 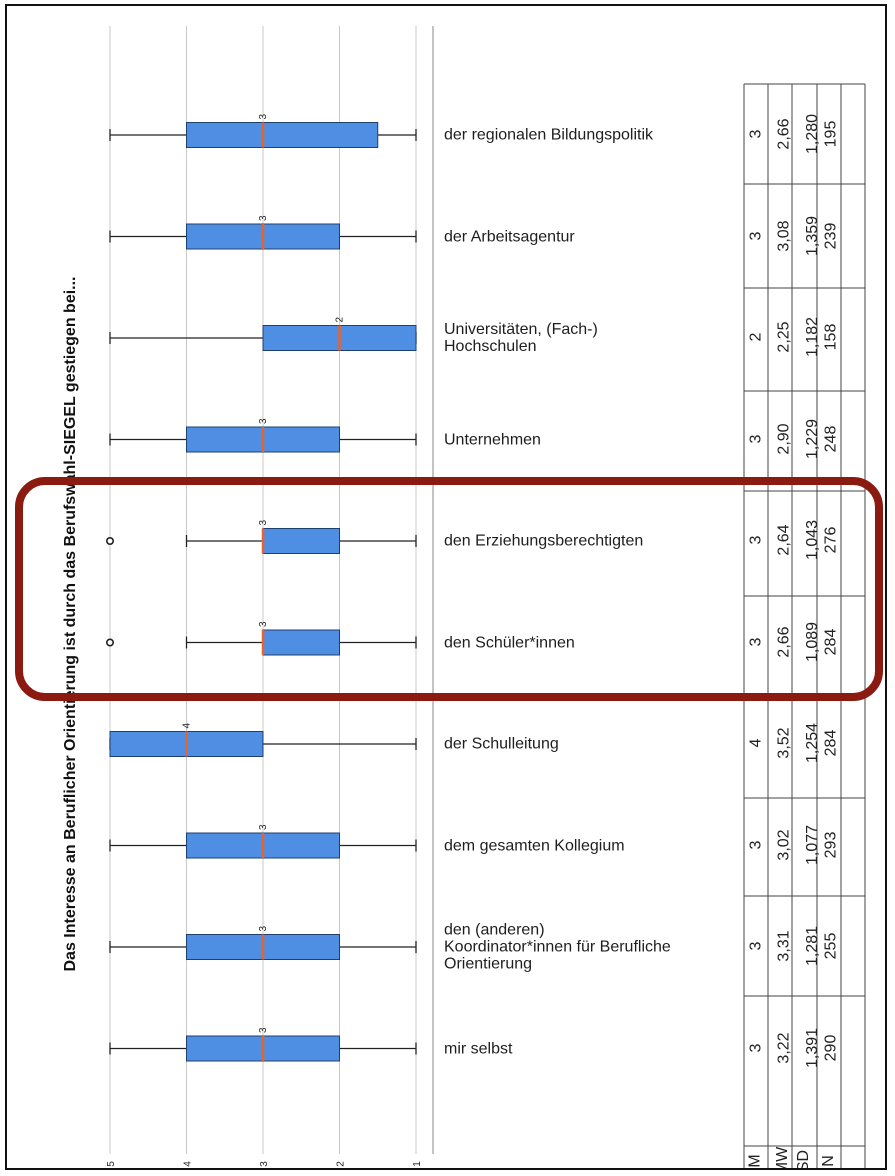 What do you see at coordinates (784, 438) in the screenshot?
I see `table-cell-value: 2,90` at bounding box center [784, 438].